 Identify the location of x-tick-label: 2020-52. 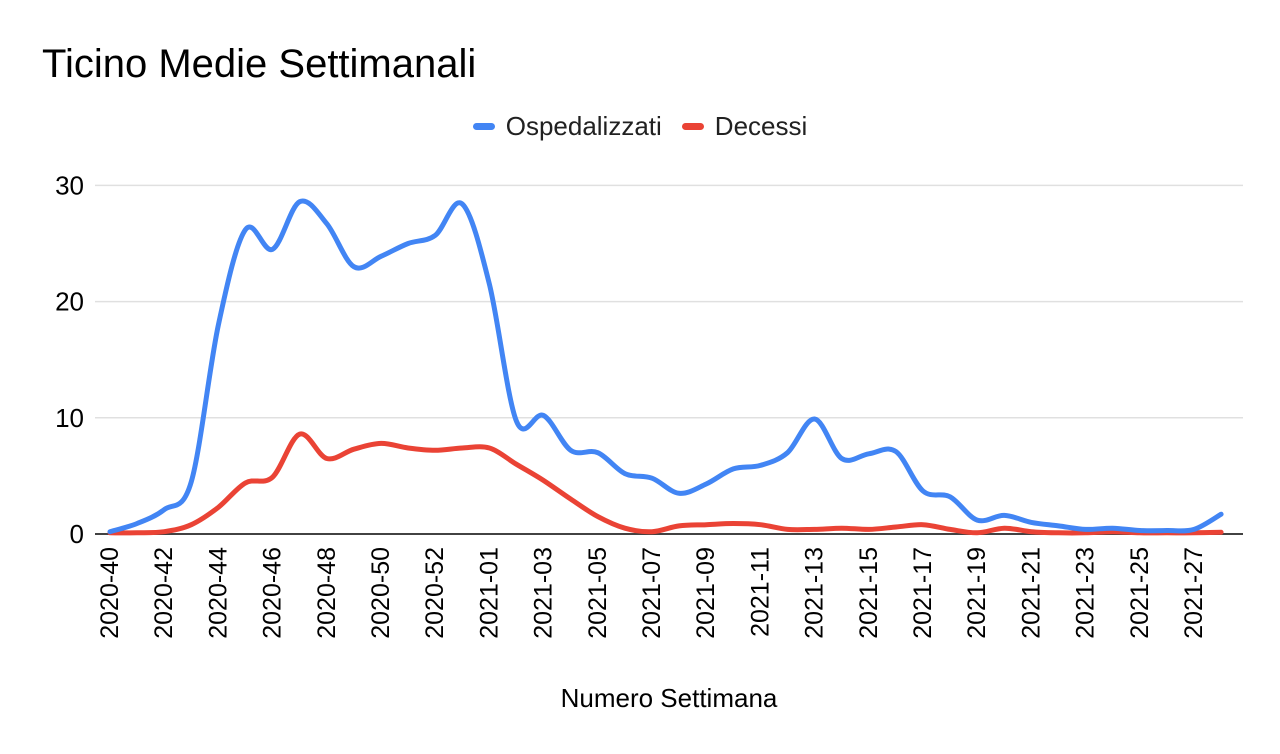
(435, 593).